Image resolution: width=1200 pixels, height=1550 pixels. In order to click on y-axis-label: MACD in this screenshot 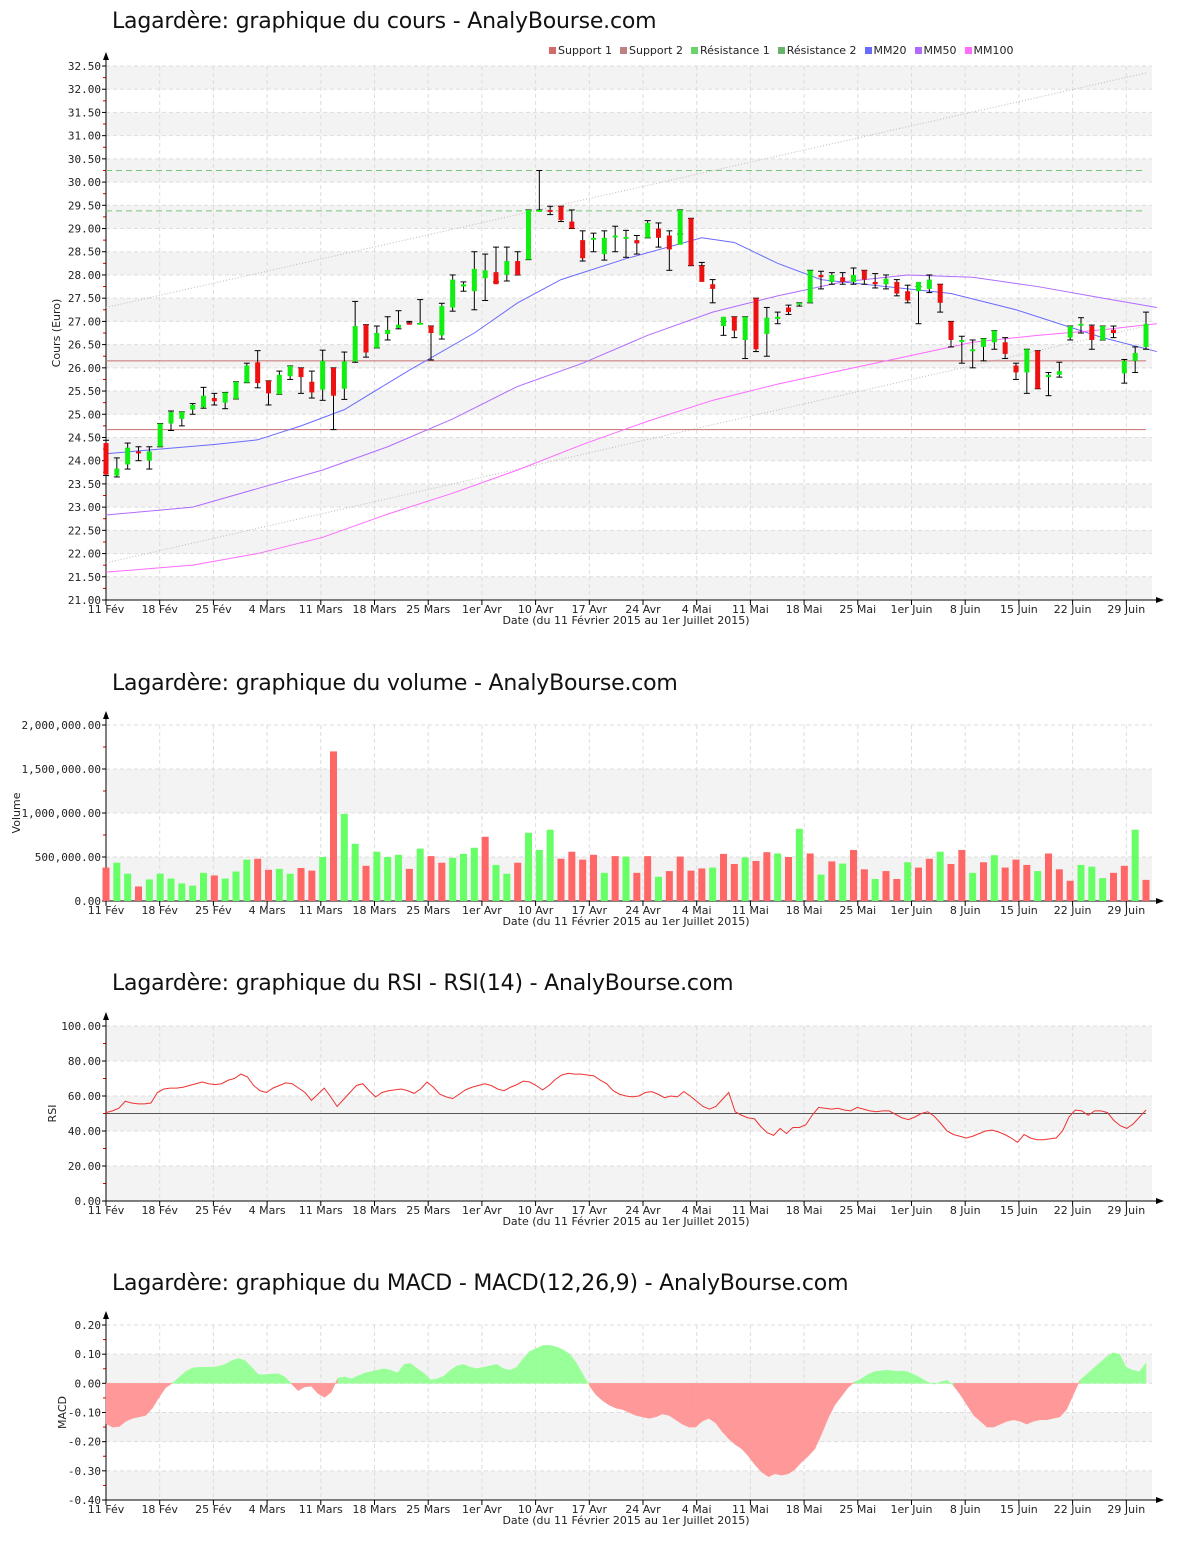, I will do `click(62, 1412)`.